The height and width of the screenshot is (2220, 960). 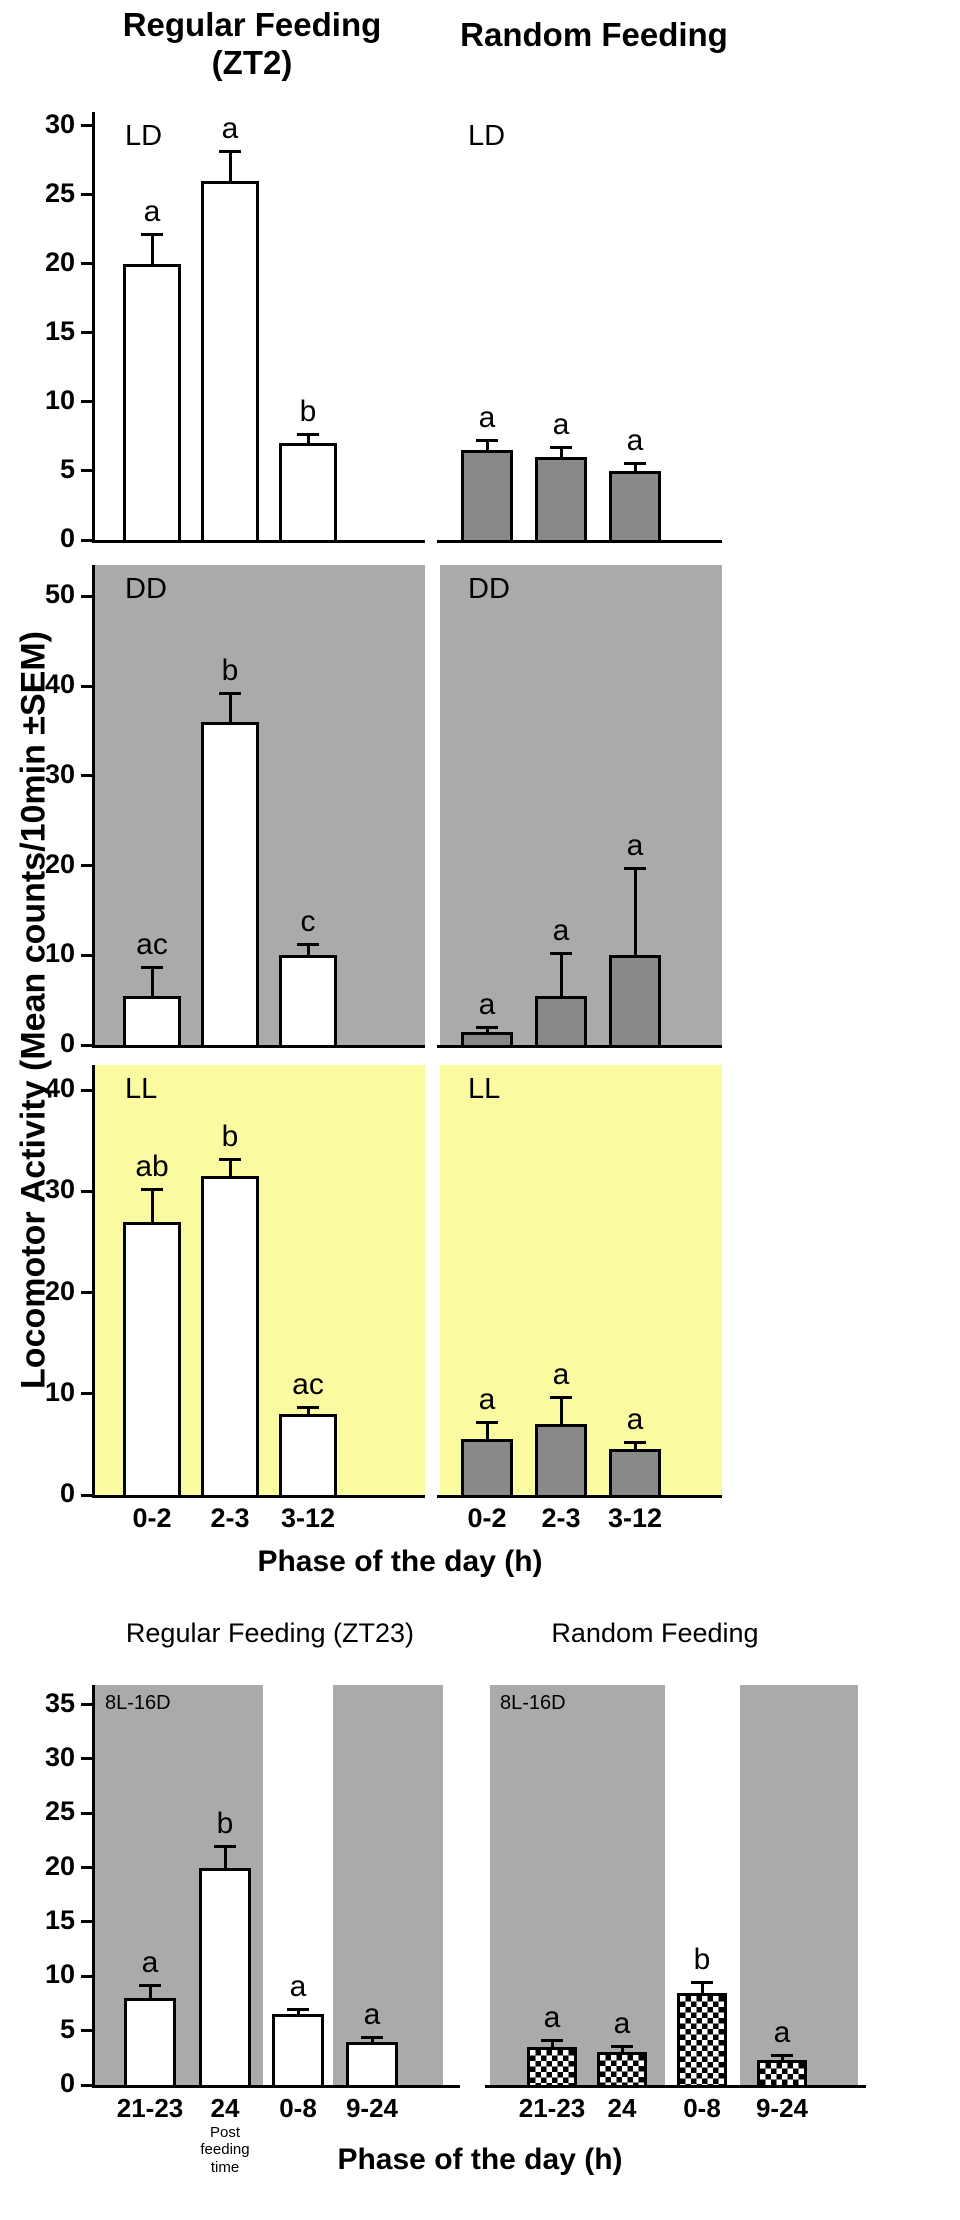 What do you see at coordinates (59, 192) in the screenshot?
I see `y-tick-label: 25` at bounding box center [59, 192].